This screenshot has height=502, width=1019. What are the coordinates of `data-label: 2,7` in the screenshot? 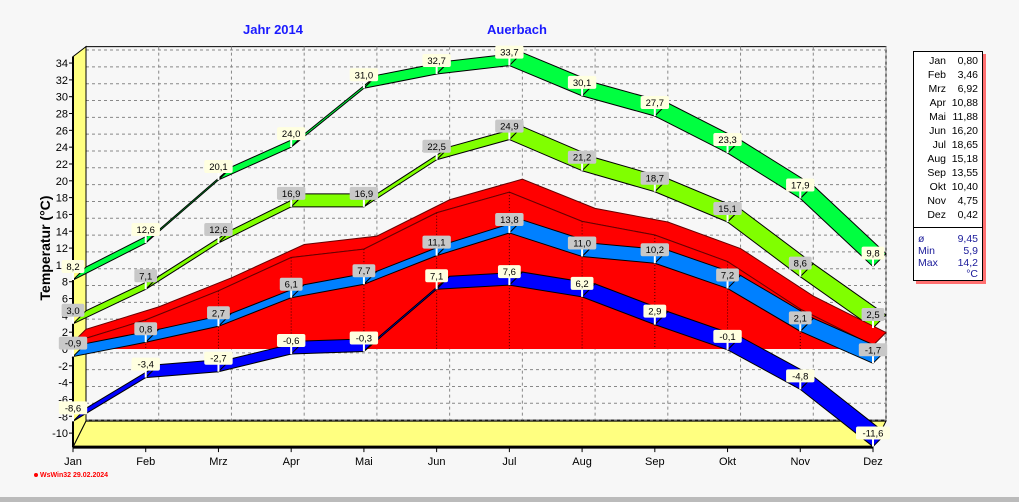 It's located at (218, 316).